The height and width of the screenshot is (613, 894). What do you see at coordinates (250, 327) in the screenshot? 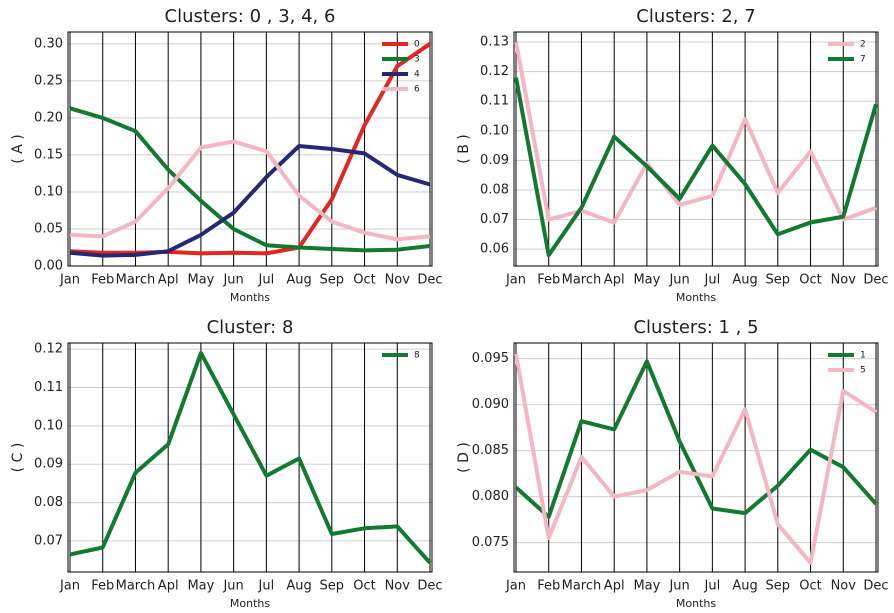
I see `chart-title: Cluster: 8` at bounding box center [250, 327].